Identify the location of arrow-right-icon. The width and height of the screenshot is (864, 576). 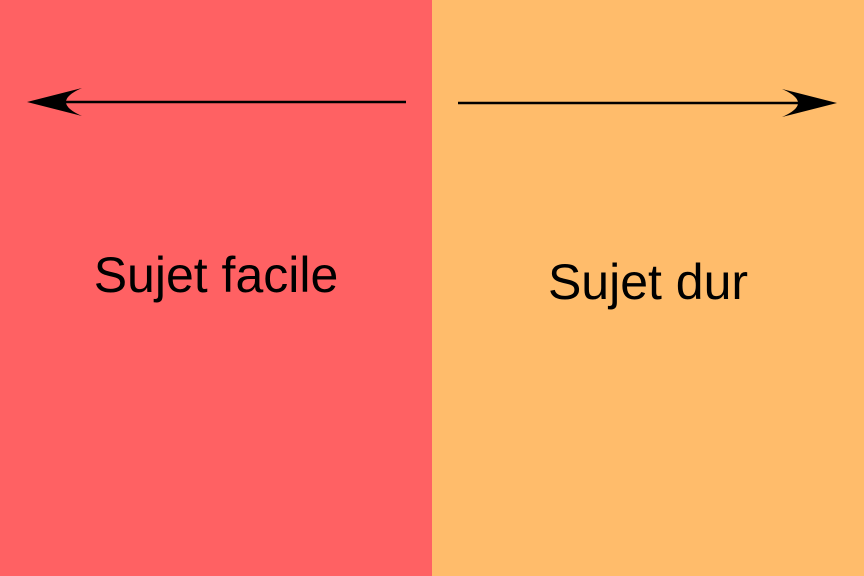
(647, 103).